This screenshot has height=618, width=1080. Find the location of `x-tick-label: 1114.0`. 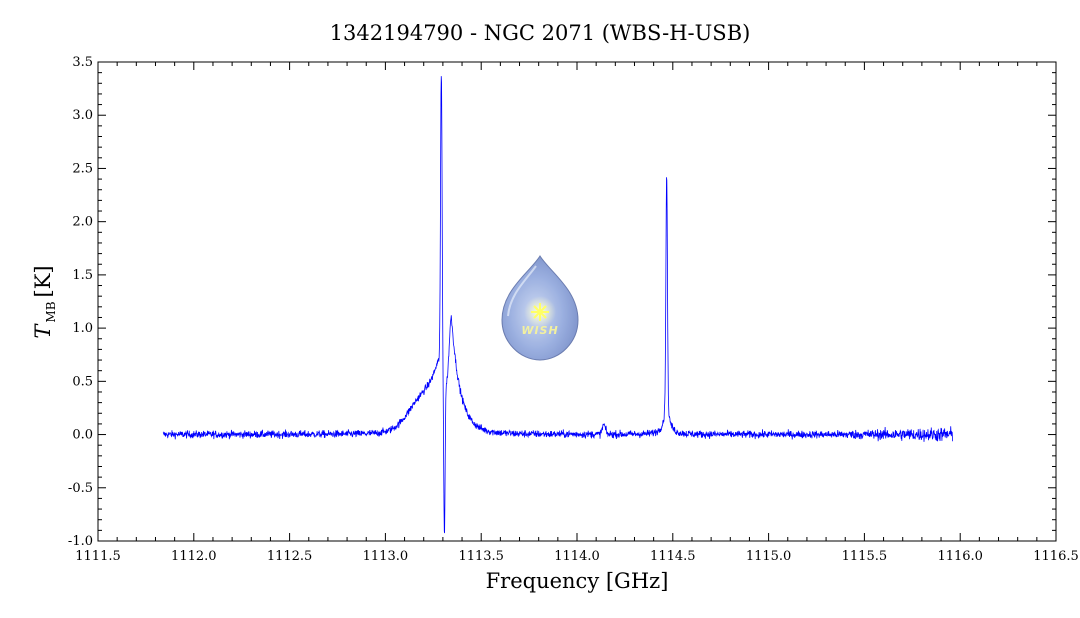

x-tick-label: 1114.0 is located at coordinates (577, 556).